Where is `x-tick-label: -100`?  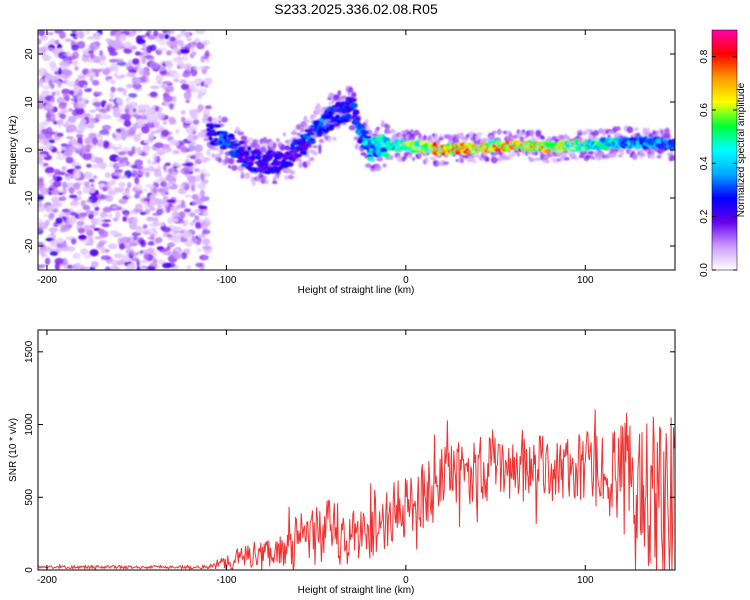 x-tick-label: -100 is located at coordinates (226, 580).